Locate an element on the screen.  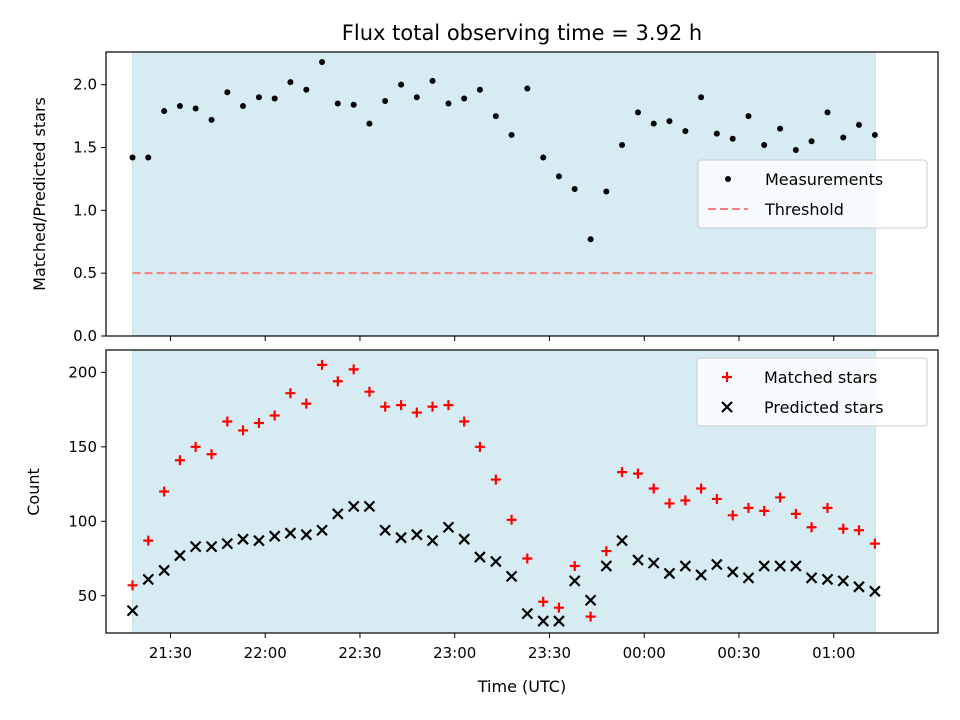
legend-label: Threshold is located at coordinates (804, 209).